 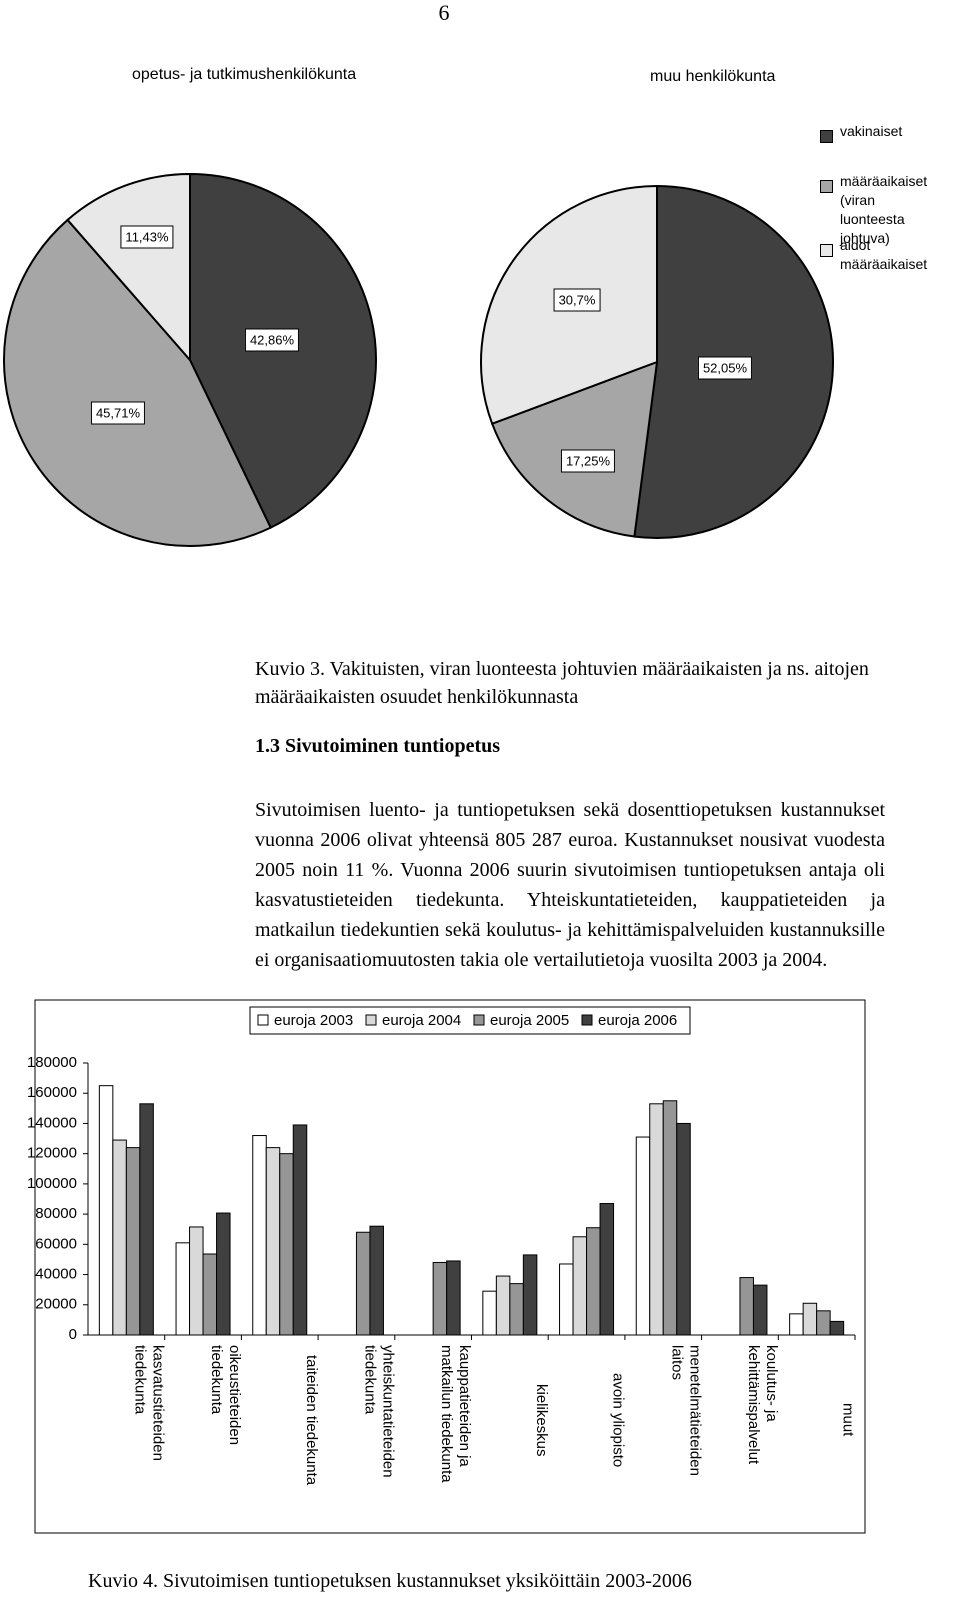 What do you see at coordinates (52, 1092) in the screenshot?
I see `y-tick-label: 160000` at bounding box center [52, 1092].